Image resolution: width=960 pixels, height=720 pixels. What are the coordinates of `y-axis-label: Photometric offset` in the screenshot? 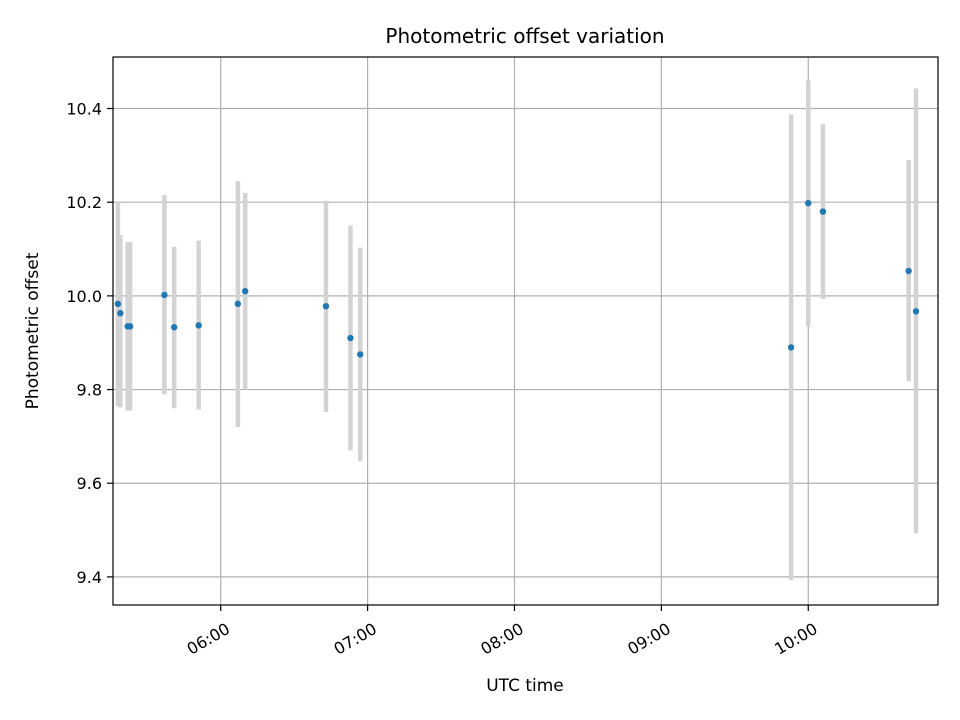 It's located at (33, 330).